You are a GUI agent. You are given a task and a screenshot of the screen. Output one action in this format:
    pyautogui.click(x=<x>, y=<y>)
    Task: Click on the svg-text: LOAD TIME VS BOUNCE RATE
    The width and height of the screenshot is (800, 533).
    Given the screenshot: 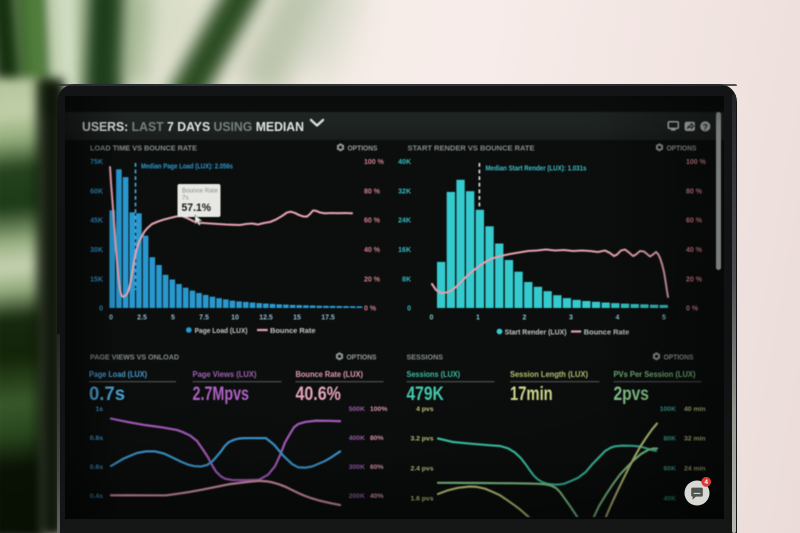 What is the action you would take?
    pyautogui.click(x=143, y=148)
    